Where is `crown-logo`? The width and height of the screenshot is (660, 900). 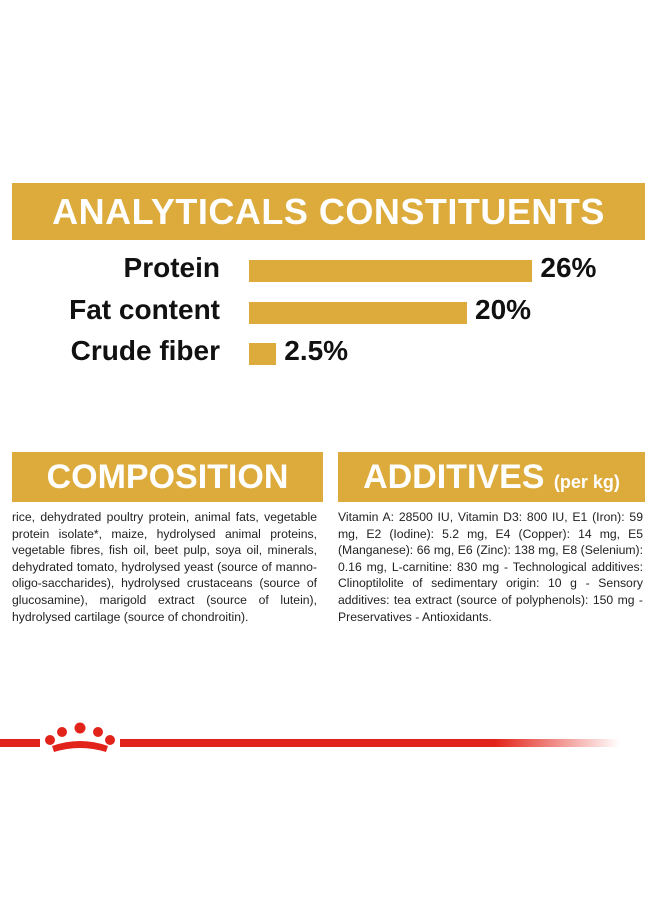 crown-logo is located at coordinates (80, 737).